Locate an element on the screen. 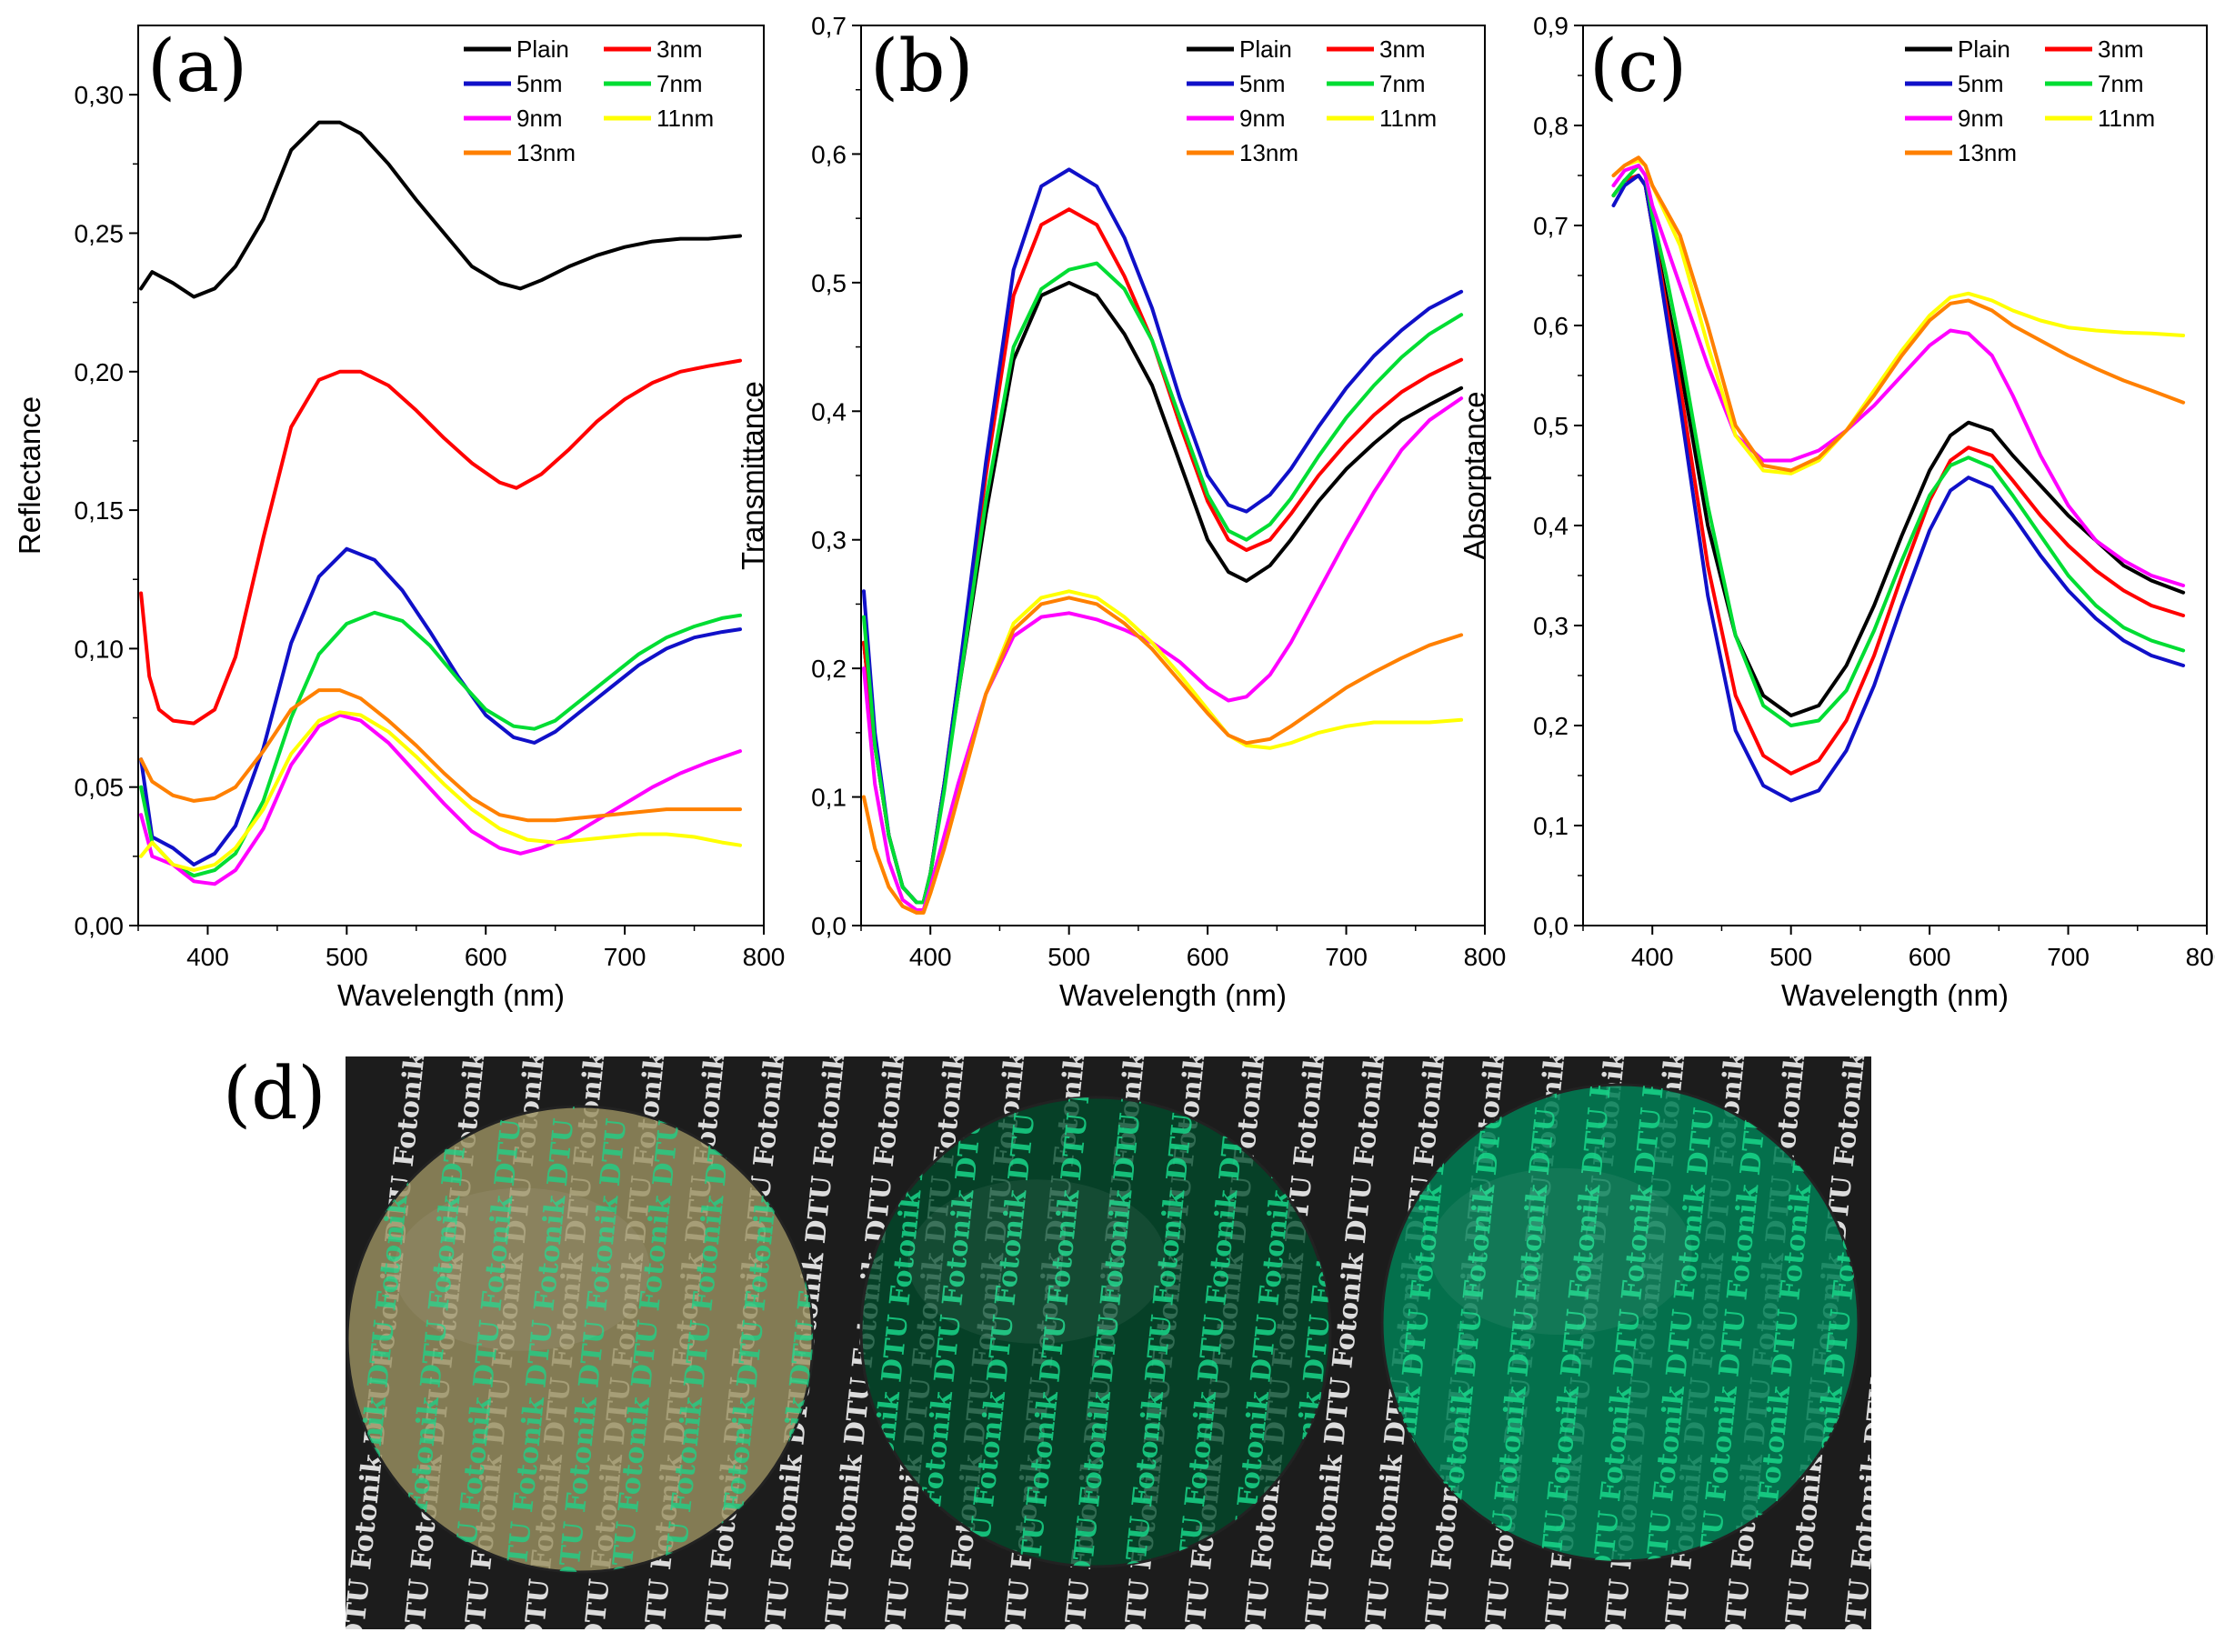 This screenshot has width=2215, height=1652. y-tick-label: 0,9 is located at coordinates (1551, 26).